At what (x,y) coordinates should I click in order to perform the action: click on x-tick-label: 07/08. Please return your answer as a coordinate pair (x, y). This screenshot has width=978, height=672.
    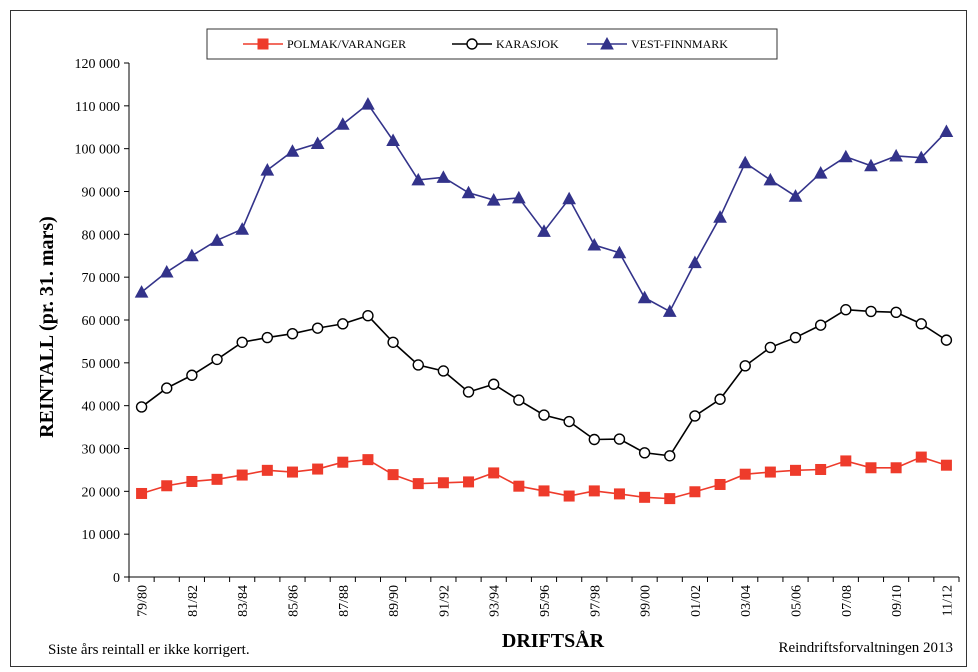
    Looking at the image, I should click on (847, 601).